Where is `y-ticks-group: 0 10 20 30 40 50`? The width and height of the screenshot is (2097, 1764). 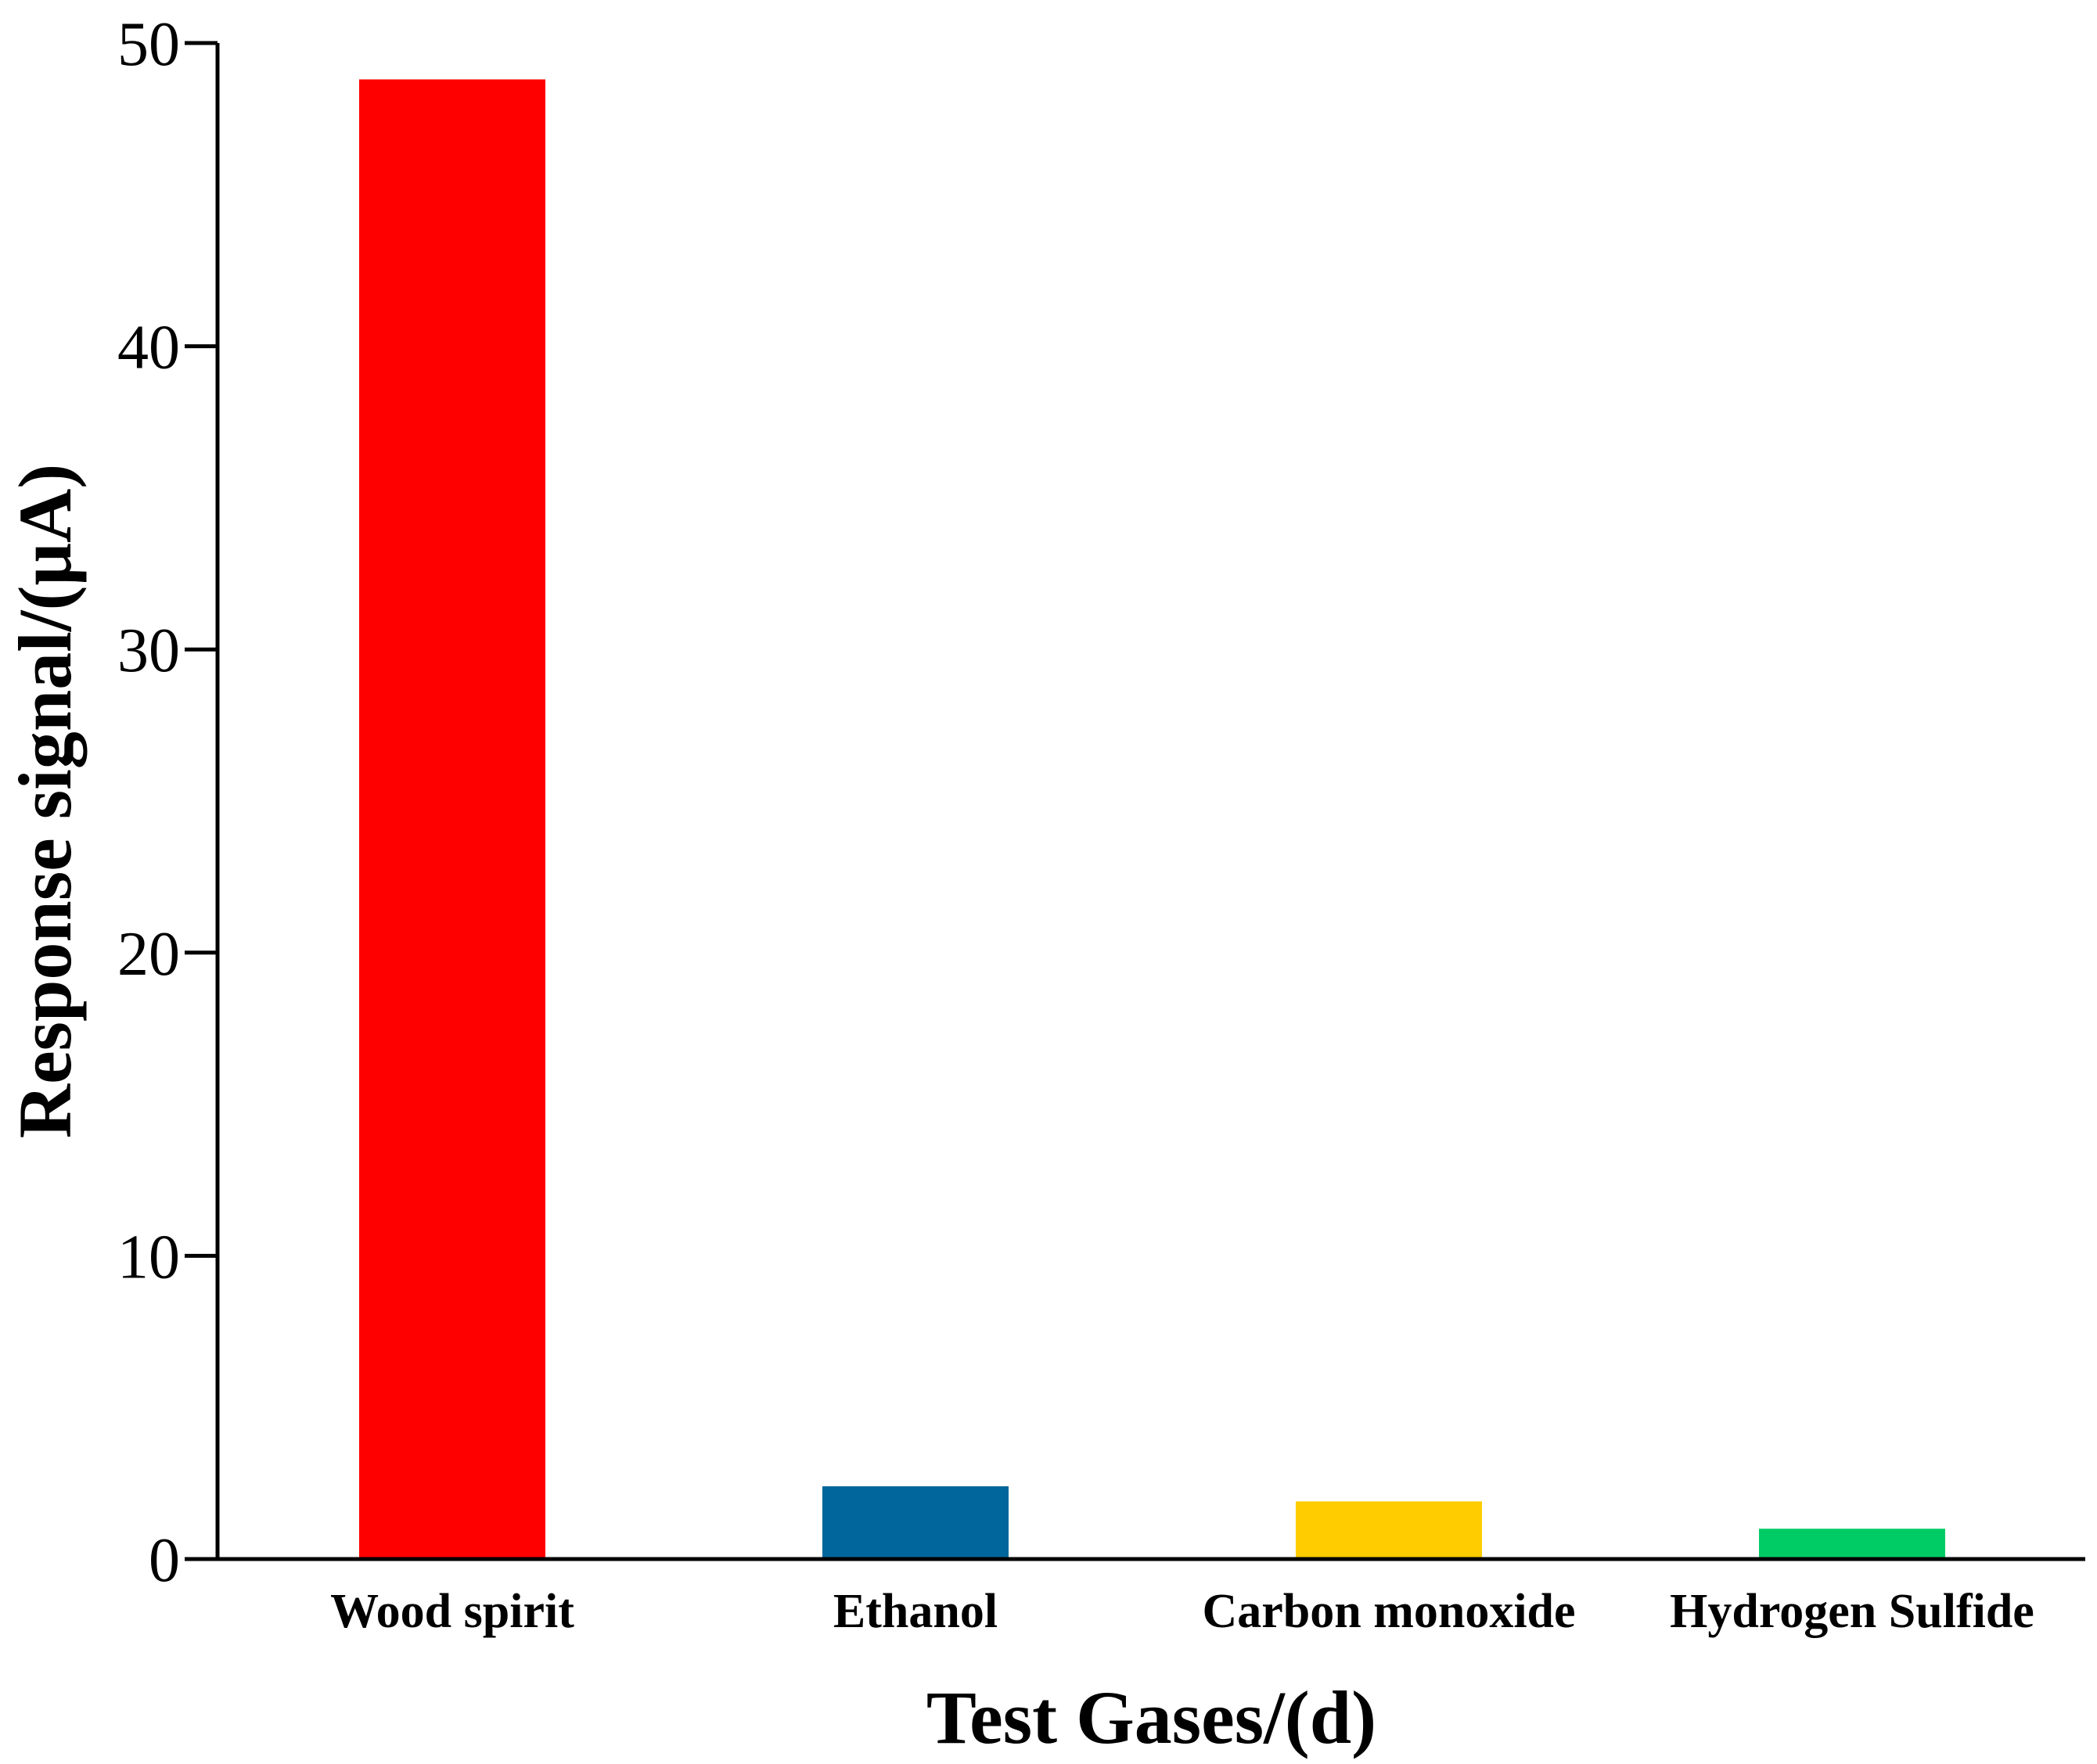
y-ticks-group: 0 10 20 30 40 50 is located at coordinates (167, 802).